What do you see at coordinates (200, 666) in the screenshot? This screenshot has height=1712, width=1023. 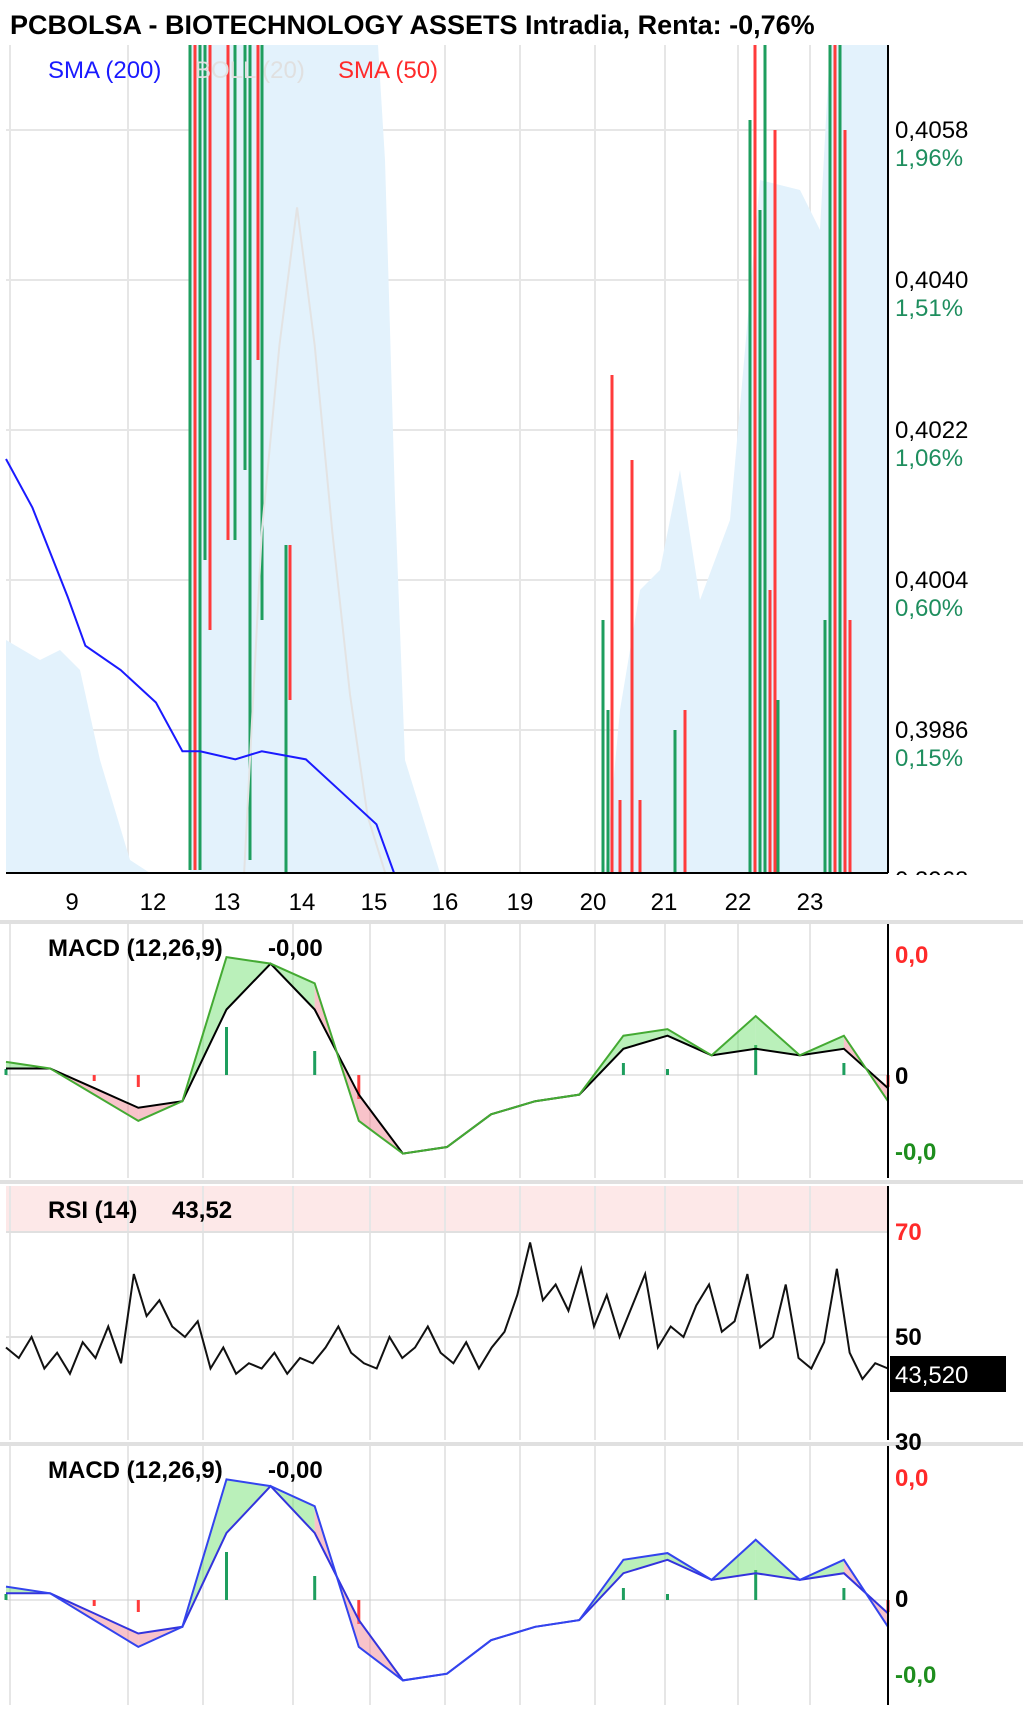 I see `sma200-line` at bounding box center [200, 666].